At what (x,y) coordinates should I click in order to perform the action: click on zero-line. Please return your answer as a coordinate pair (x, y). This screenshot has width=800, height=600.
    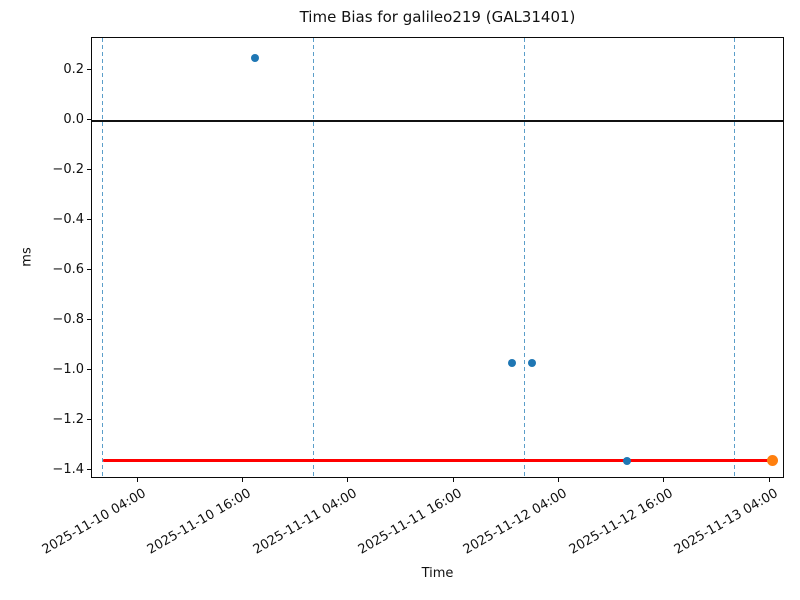
    Looking at the image, I should click on (437, 120).